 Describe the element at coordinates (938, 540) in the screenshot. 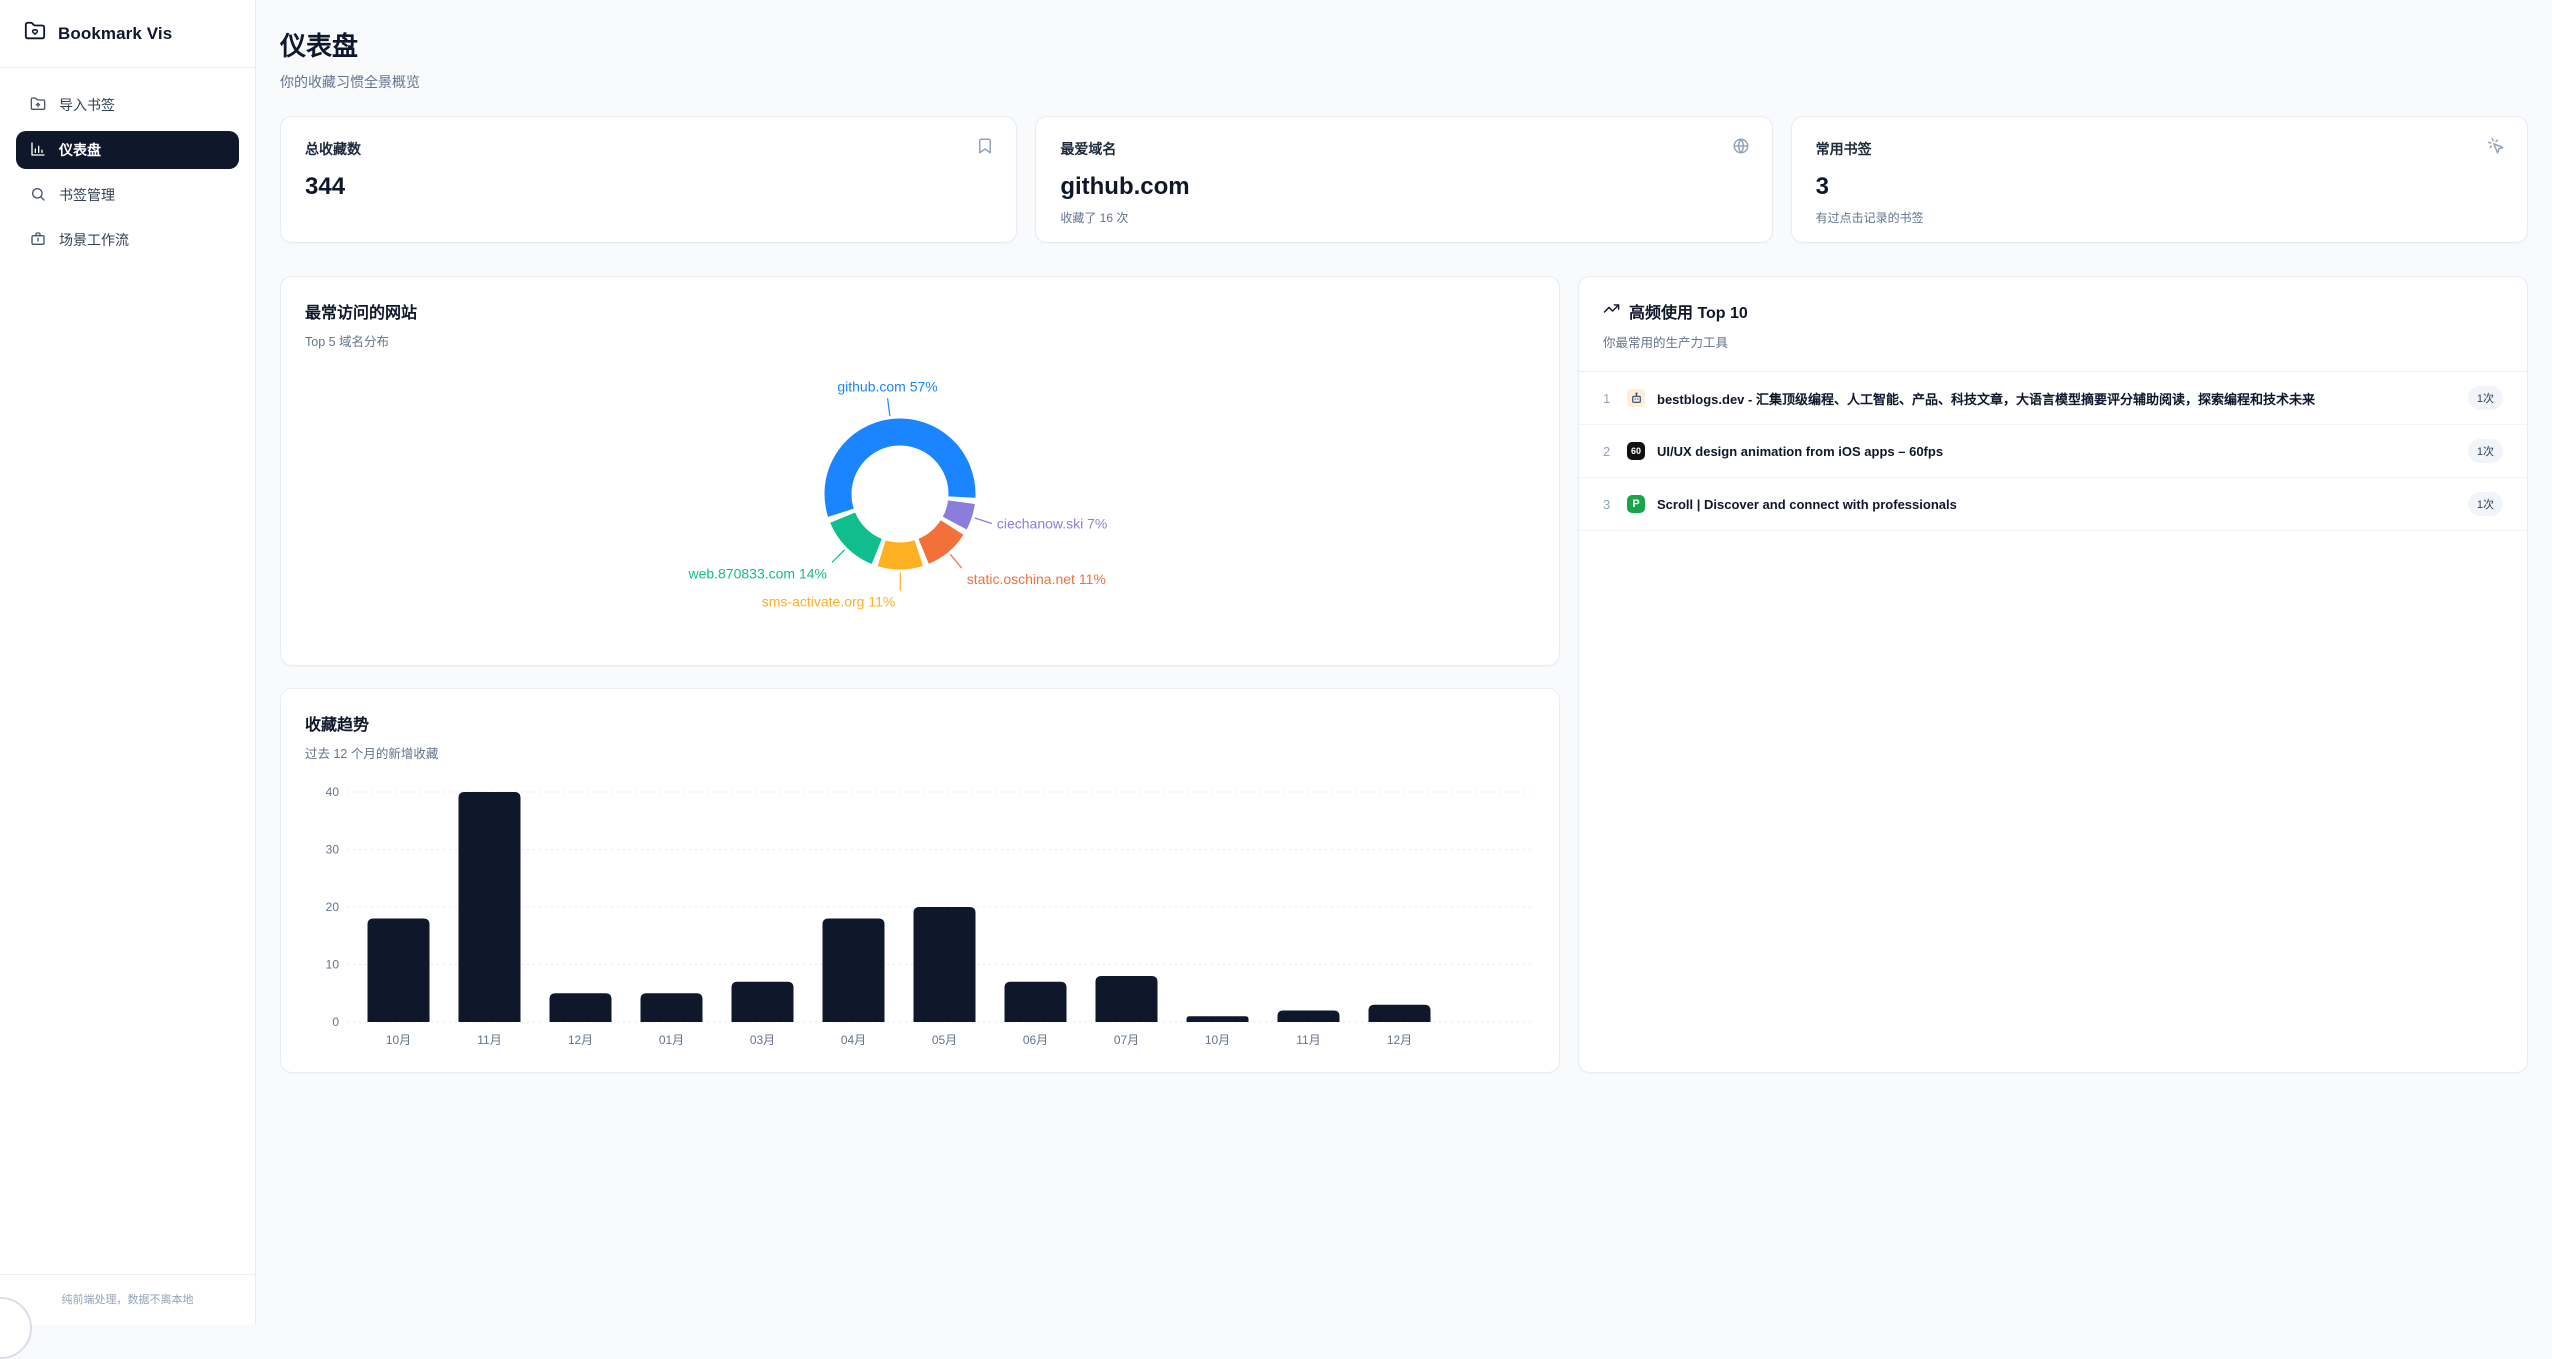

I see `donut-segment-static.oschina.net` at that location.